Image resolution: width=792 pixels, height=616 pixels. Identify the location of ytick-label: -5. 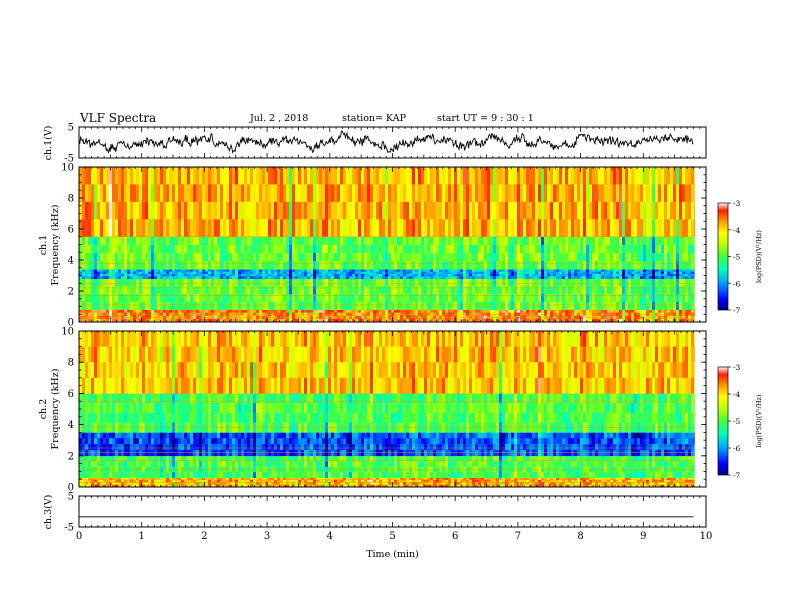
(69, 528).